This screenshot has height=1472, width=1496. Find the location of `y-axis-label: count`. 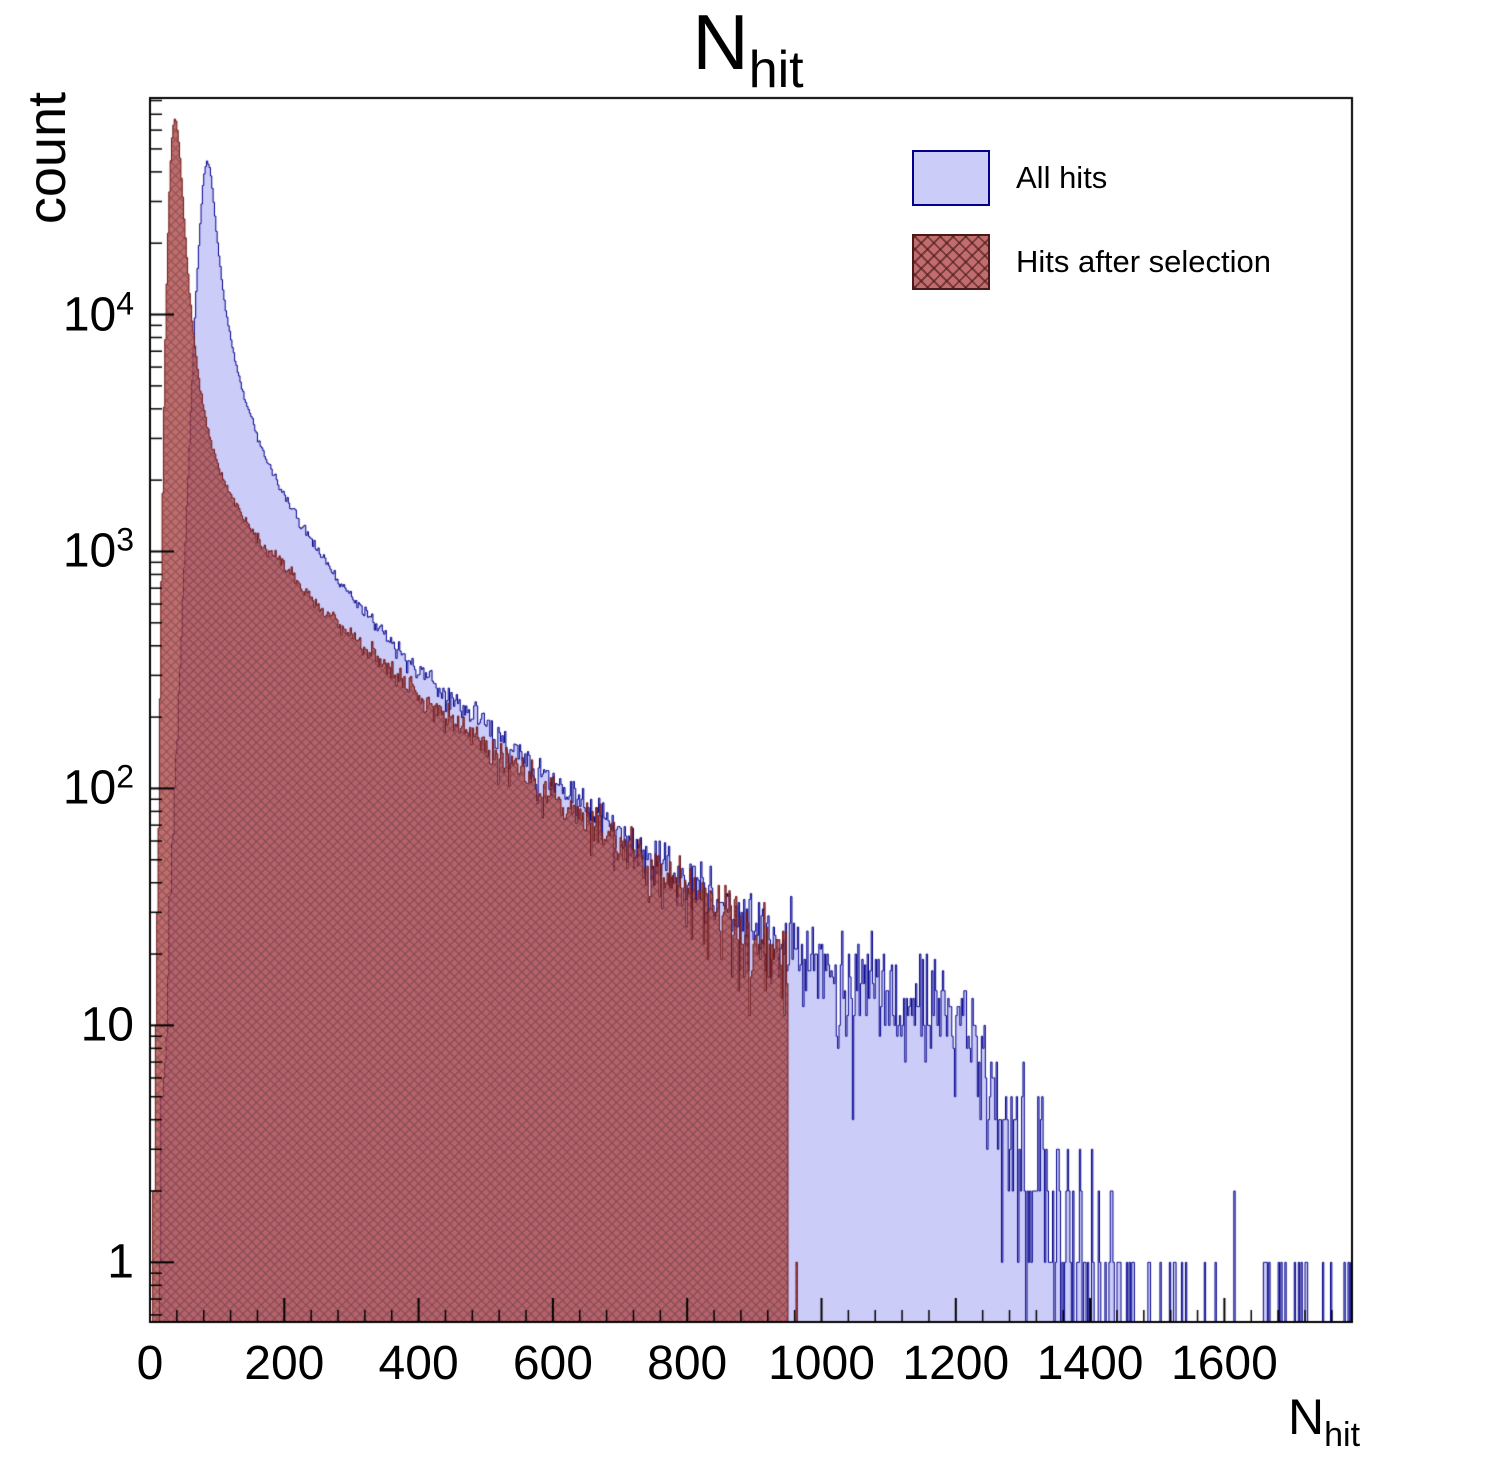

y-axis-label: count is located at coordinates (47, 158).